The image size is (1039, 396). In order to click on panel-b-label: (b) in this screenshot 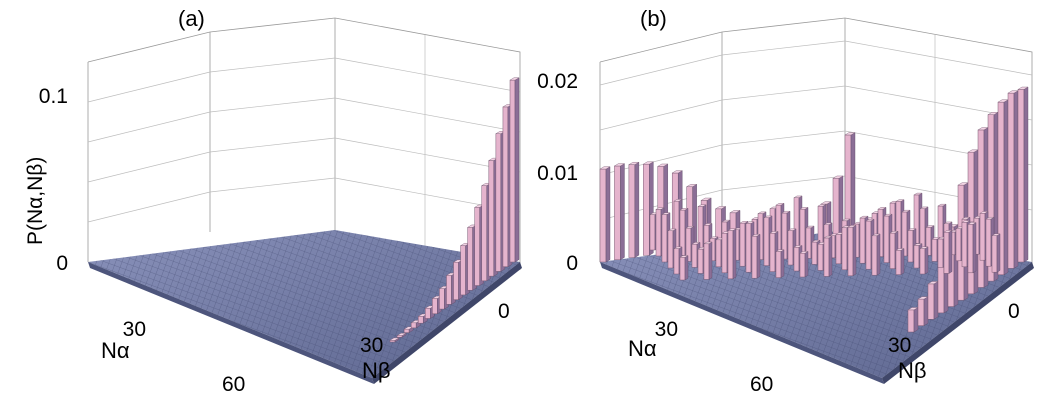, I will do `click(653, 18)`.